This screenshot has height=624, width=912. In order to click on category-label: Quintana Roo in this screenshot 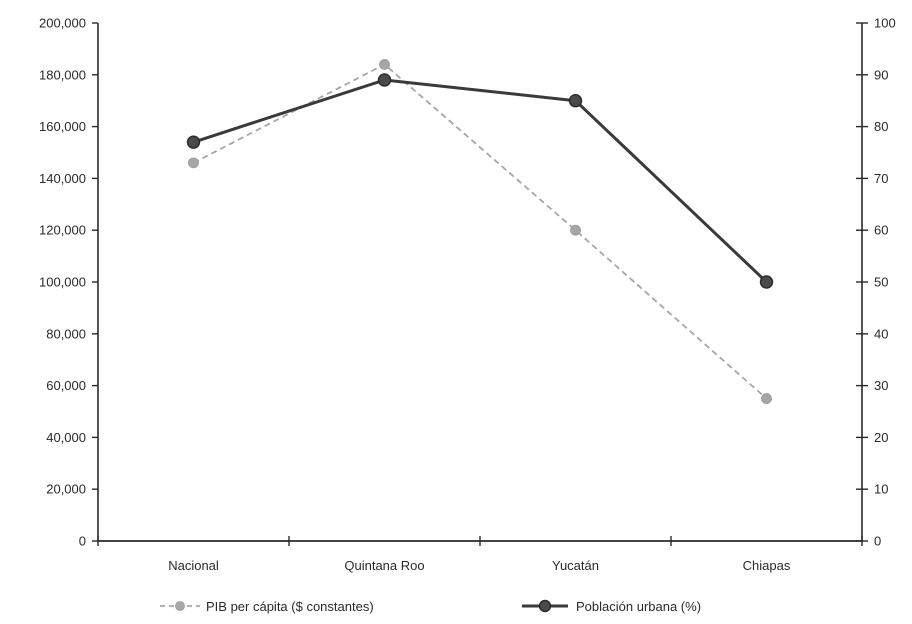, I will do `click(384, 565)`.